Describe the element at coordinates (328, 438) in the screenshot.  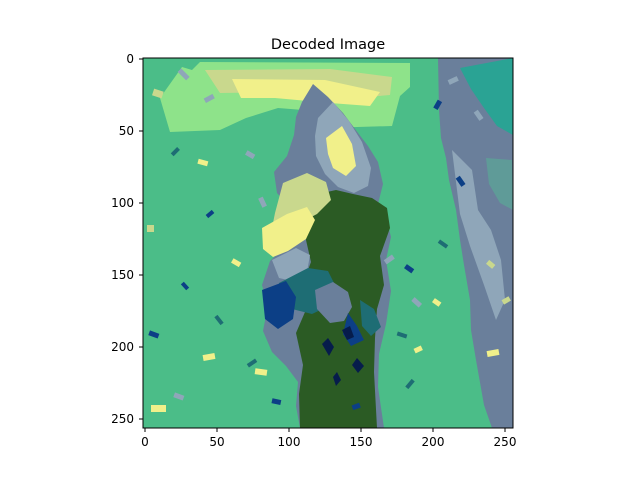
I see `x-axis: 0 50 100 150 200 250` at that location.